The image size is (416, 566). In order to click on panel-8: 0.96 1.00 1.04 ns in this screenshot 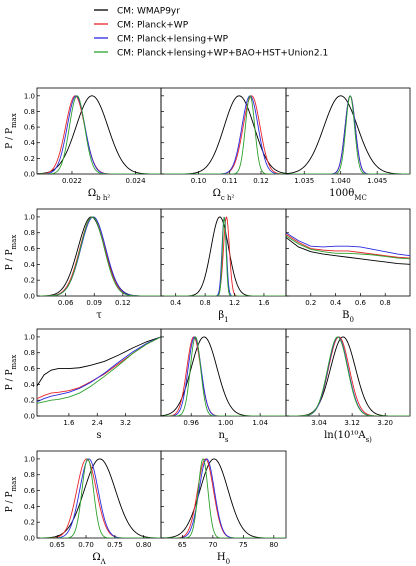, I will do `click(223, 386)`.